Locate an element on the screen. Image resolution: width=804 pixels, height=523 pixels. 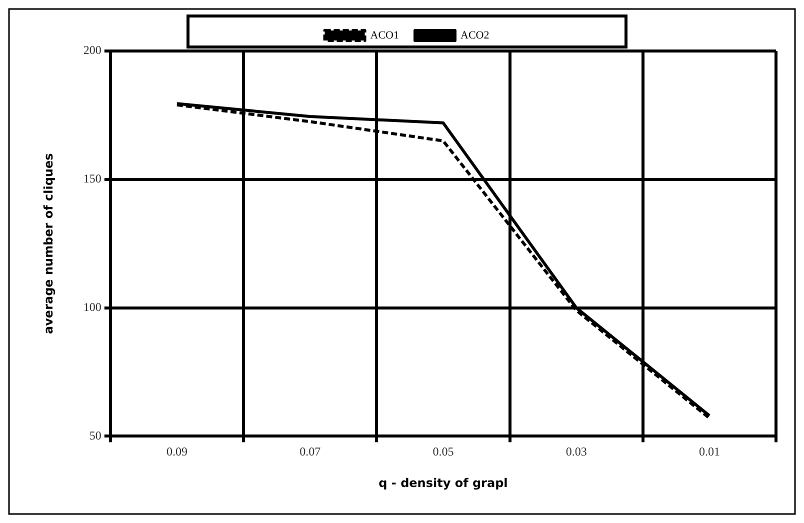
y-tick-label: 200 is located at coordinates (92, 50).